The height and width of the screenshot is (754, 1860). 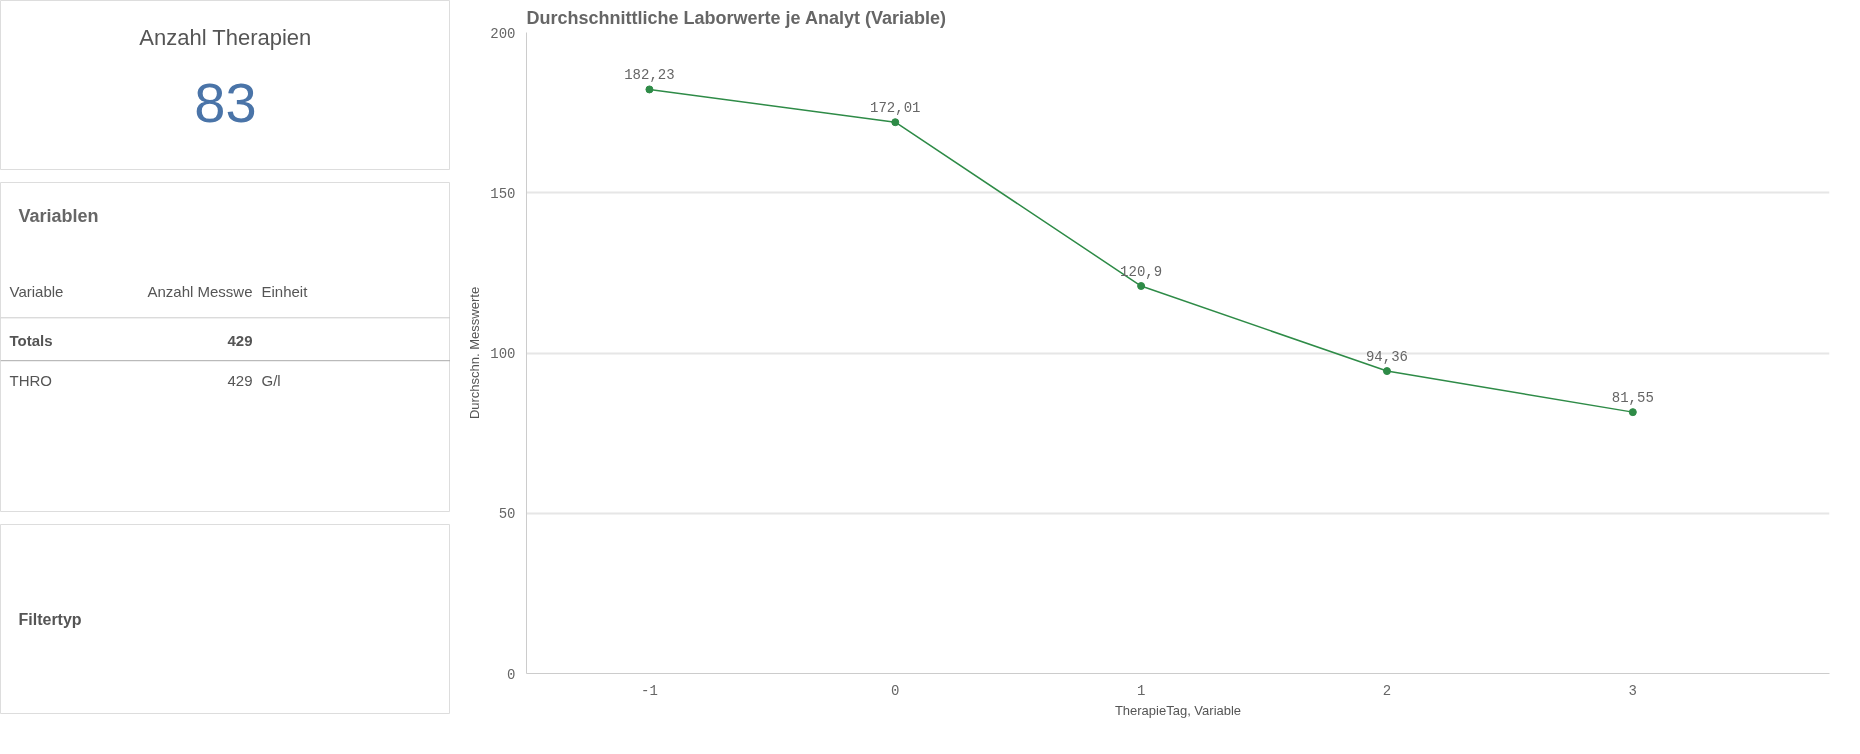 I want to click on data-label: 172,01, so click(x=895, y=108).